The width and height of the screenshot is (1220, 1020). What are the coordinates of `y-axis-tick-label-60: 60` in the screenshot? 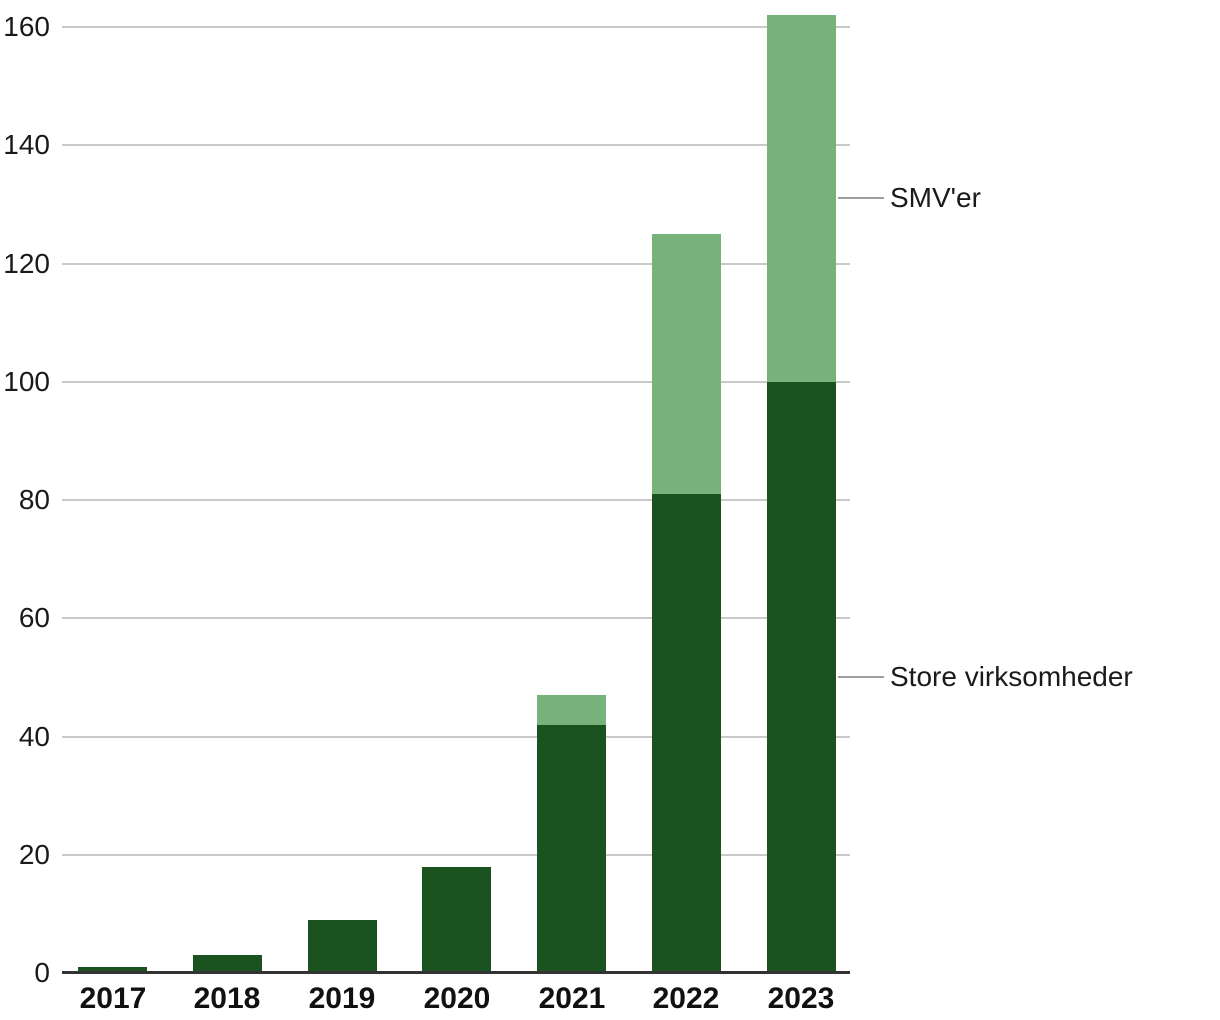 It's located at (34, 617).